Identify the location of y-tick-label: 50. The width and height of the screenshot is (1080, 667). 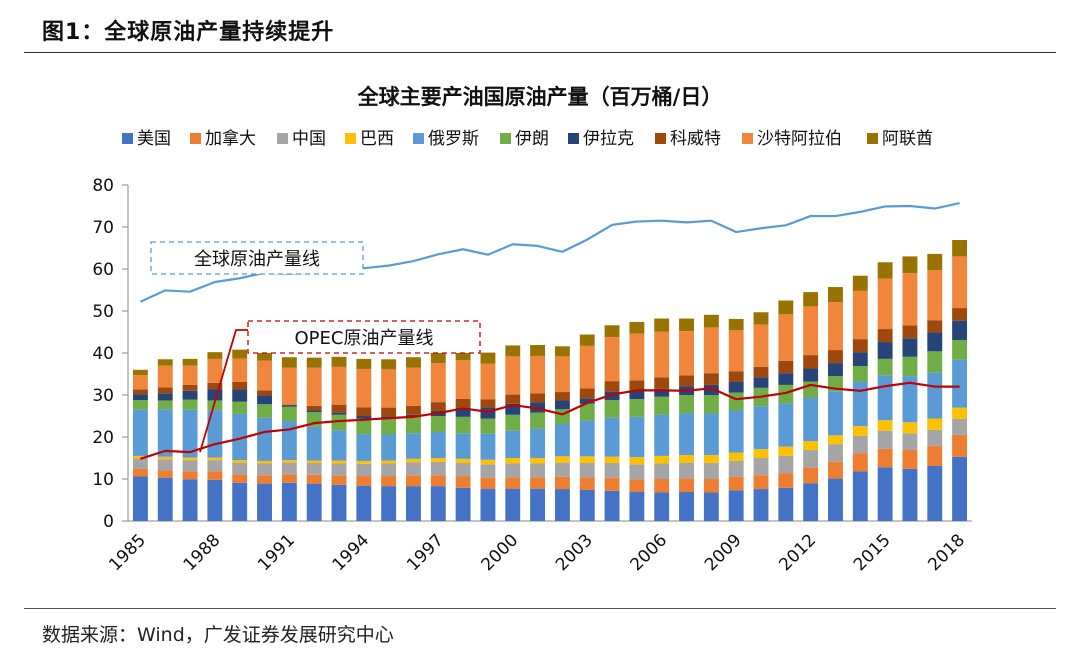
(103, 312).